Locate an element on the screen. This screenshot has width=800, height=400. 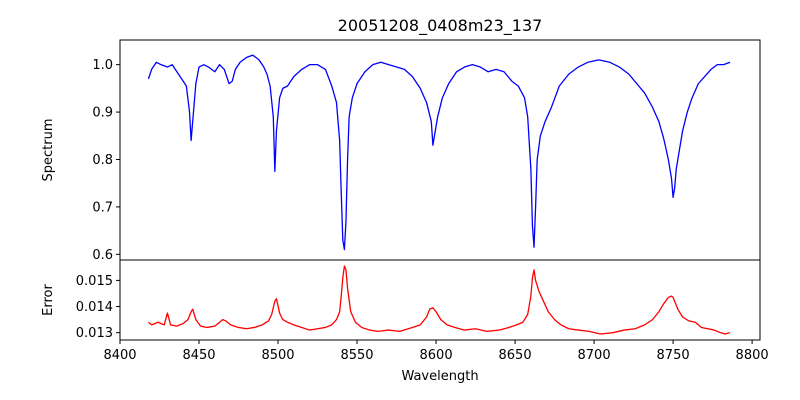
spectrum-y-tick: 1.0 is located at coordinates (106, 65).